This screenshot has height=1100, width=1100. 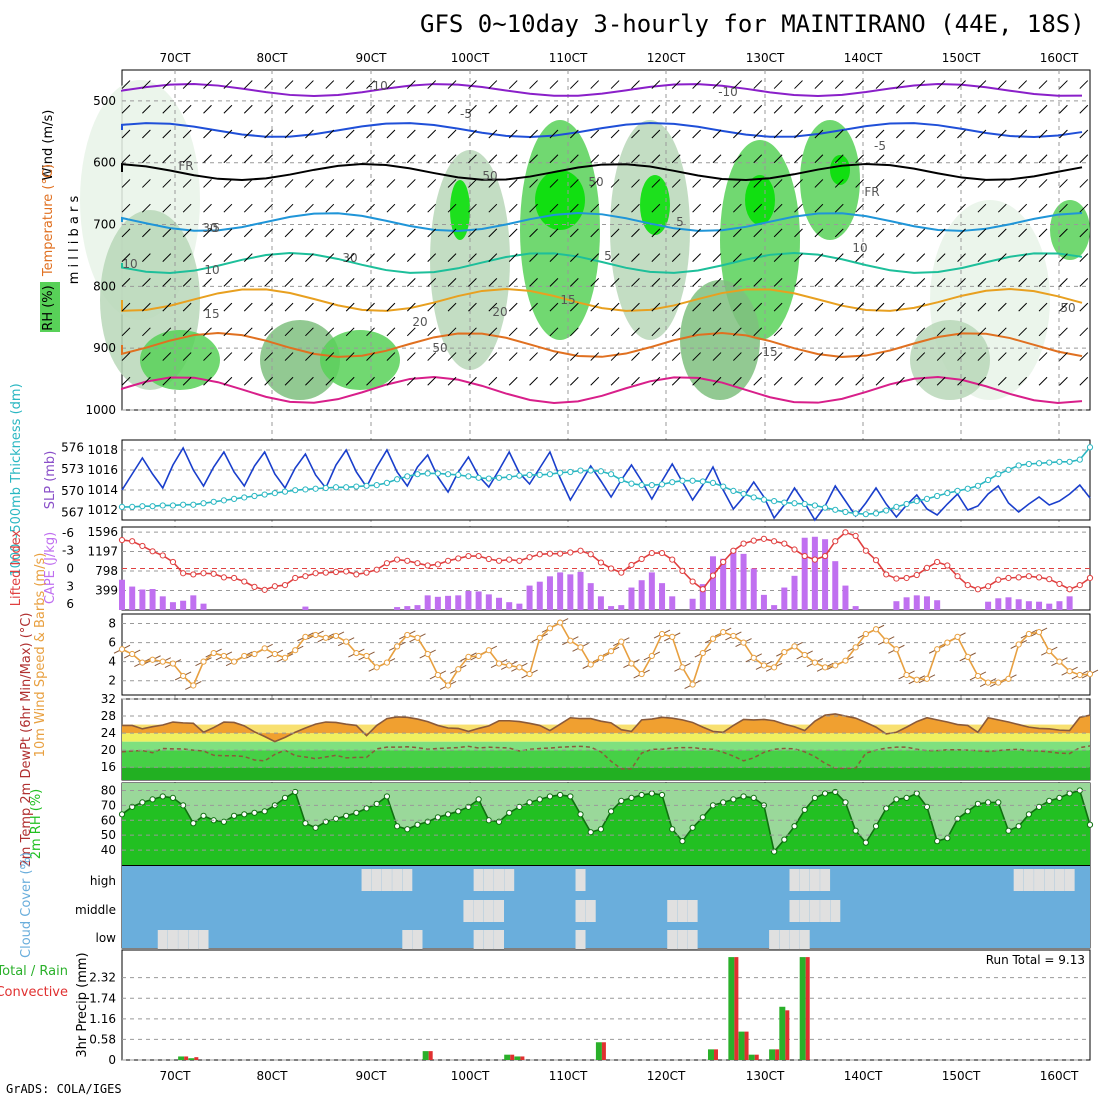 I want to click on contour-label: FR, so click(x=871, y=192).